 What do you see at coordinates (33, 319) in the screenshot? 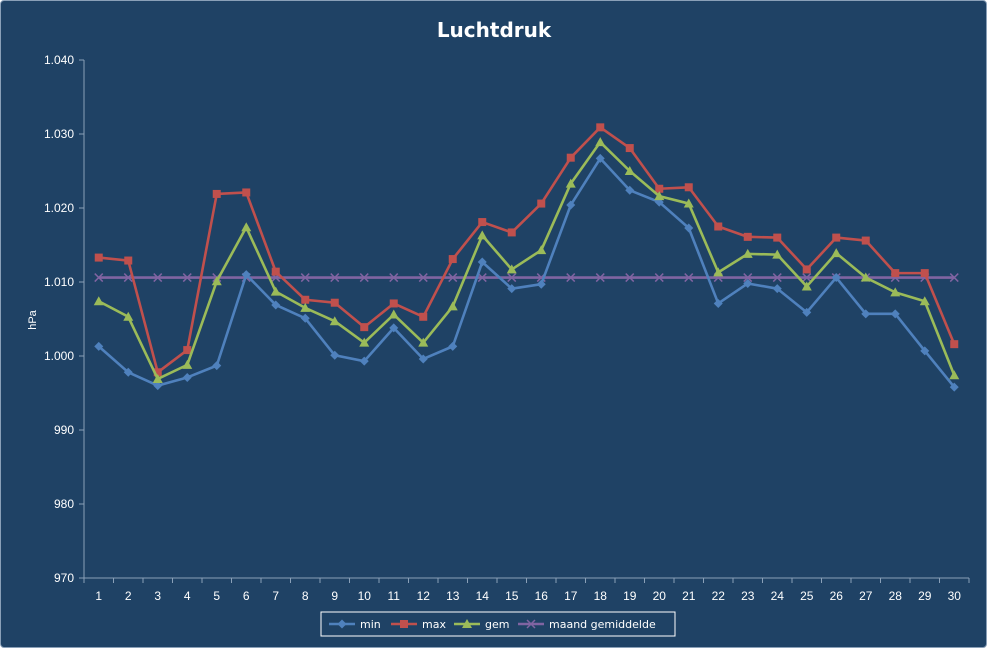
I see `y-axis-label: hPa` at bounding box center [33, 319].